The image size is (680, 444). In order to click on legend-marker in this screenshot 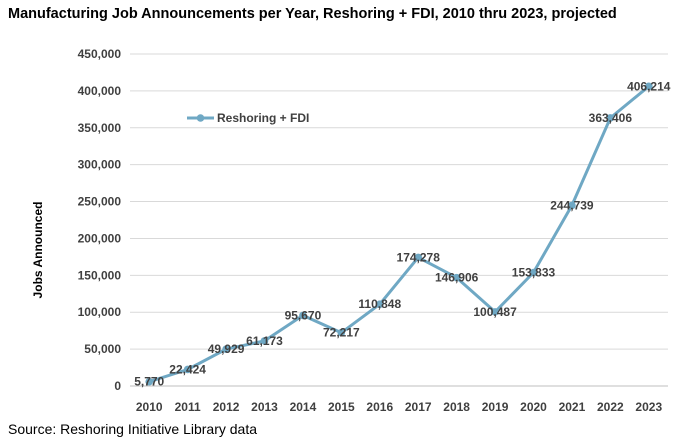, I will do `click(200, 118)`.